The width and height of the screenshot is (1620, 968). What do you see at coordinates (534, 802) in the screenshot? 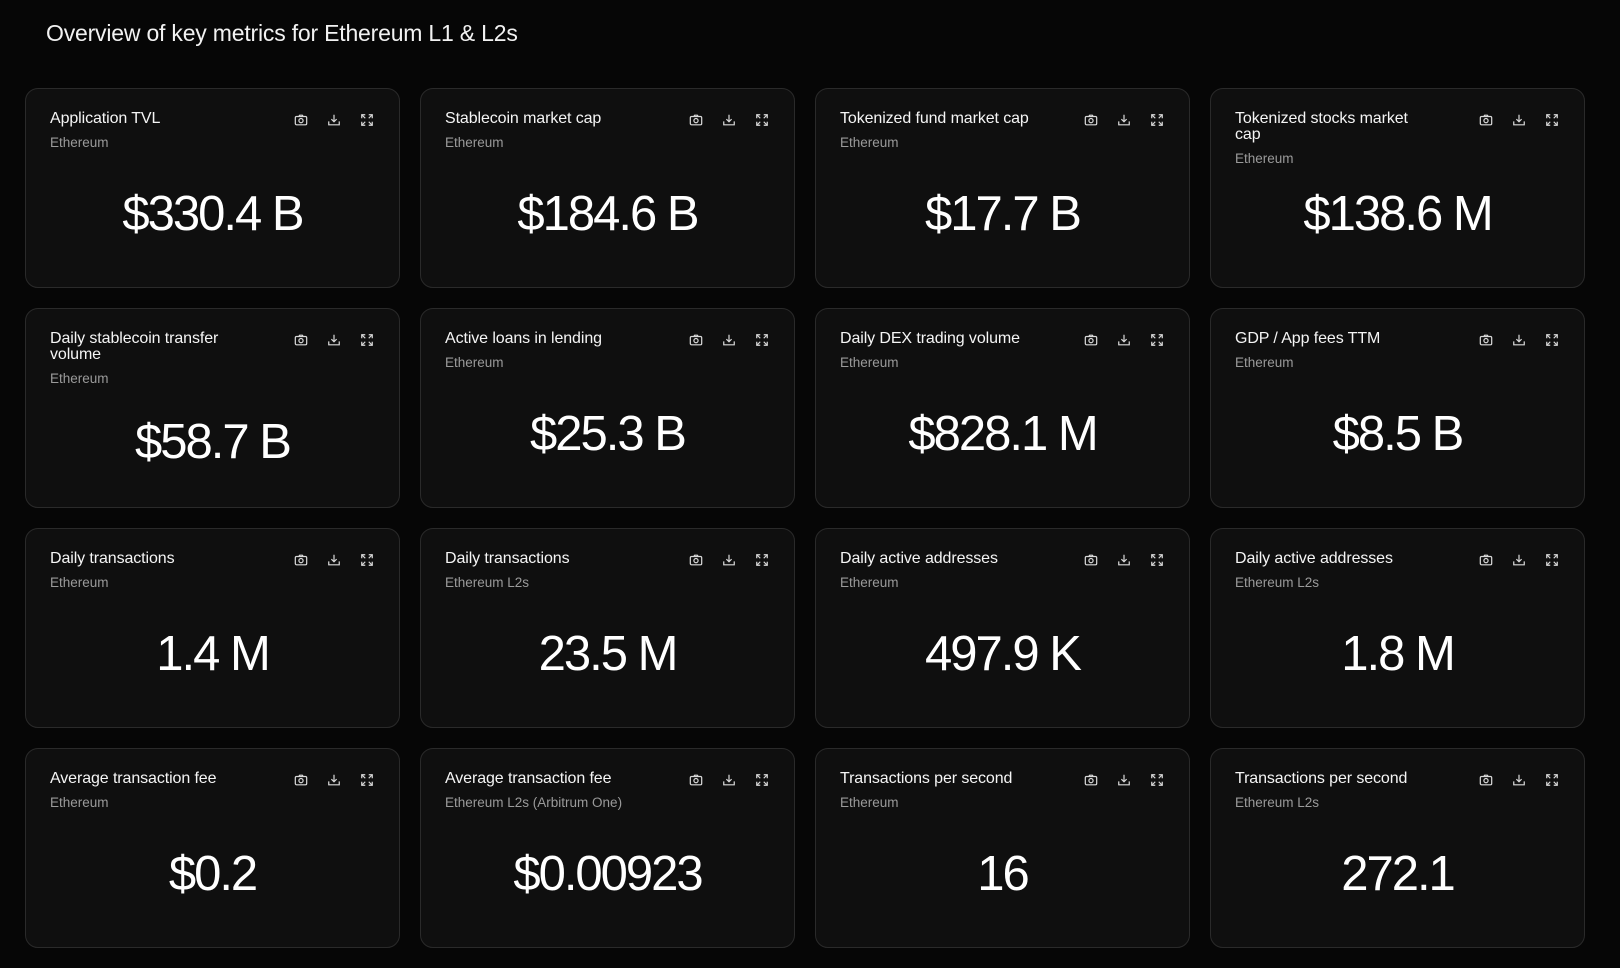
I see `card-subtitle: Ethereum L2s (Arbitrum One)` at bounding box center [534, 802].